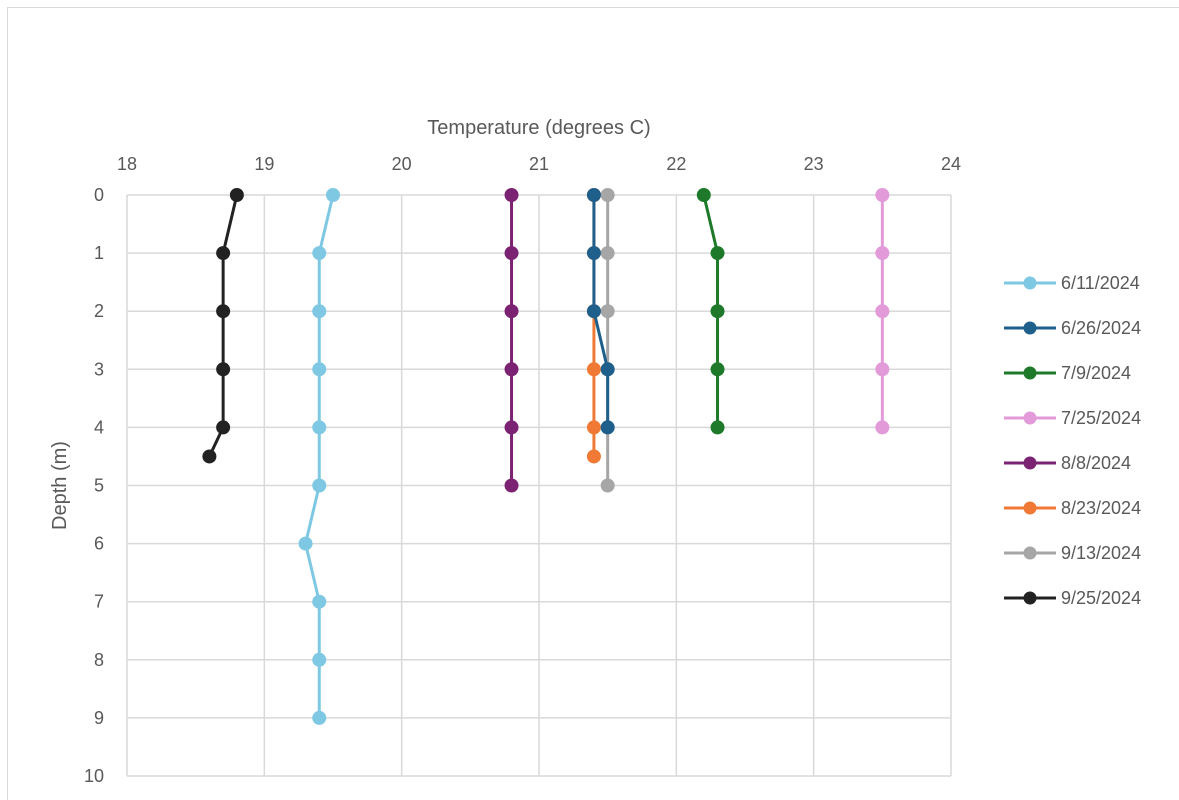  Describe the element at coordinates (1096, 463) in the screenshot. I see `legend-label: 8/8/2024` at that location.